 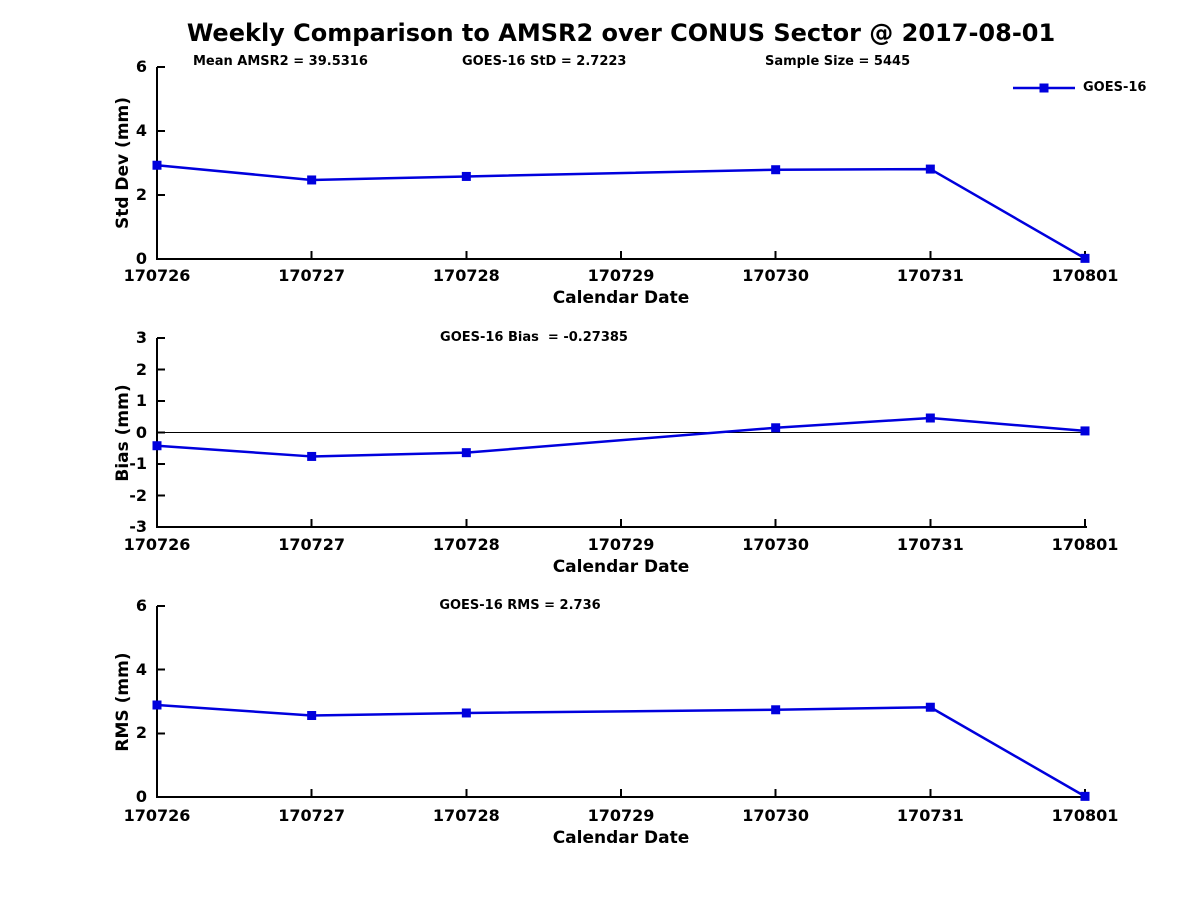 I want to click on annotation-mean-amsr2: Mean AMSR2 = 39.5316, so click(x=280, y=61).